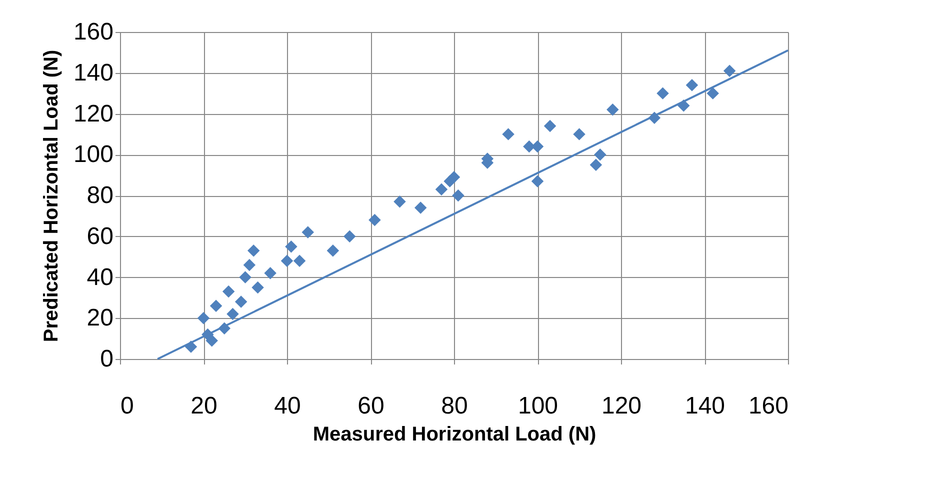 The height and width of the screenshot is (480, 936). I want to click on y-tick-label: 40, so click(100, 277).